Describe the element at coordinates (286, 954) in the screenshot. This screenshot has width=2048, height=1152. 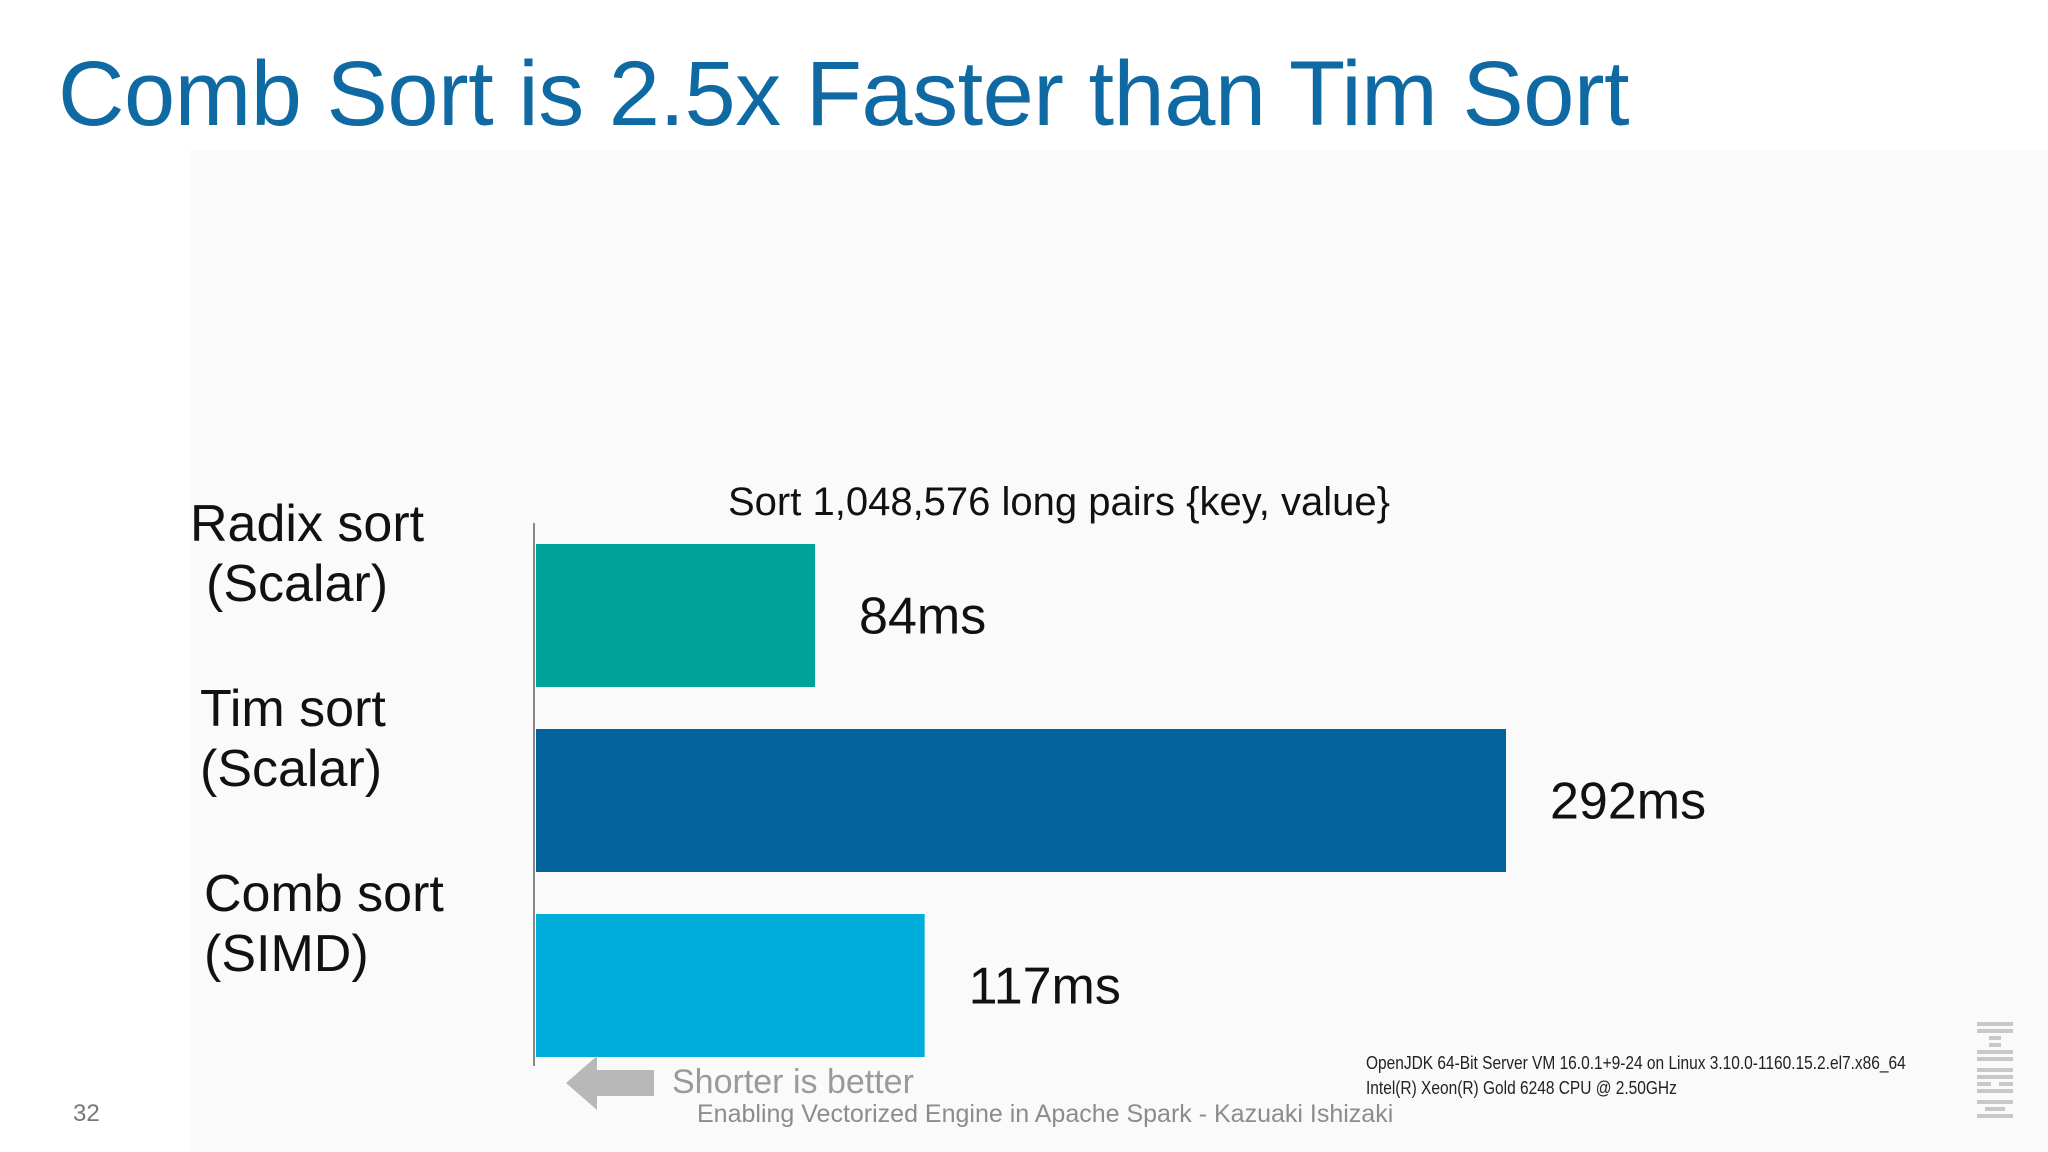
I see `category-label-2-1: (SIMD)` at that location.